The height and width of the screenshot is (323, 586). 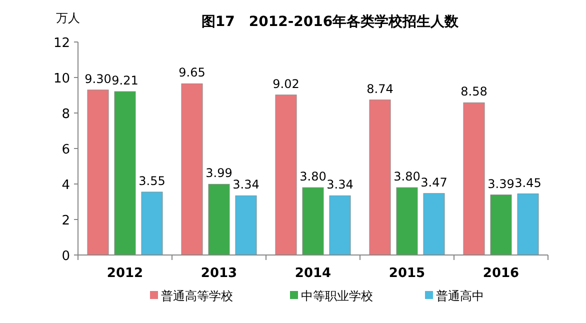 What do you see at coordinates (68, 18) in the screenshot?
I see `y-axis-title: 万人` at bounding box center [68, 18].